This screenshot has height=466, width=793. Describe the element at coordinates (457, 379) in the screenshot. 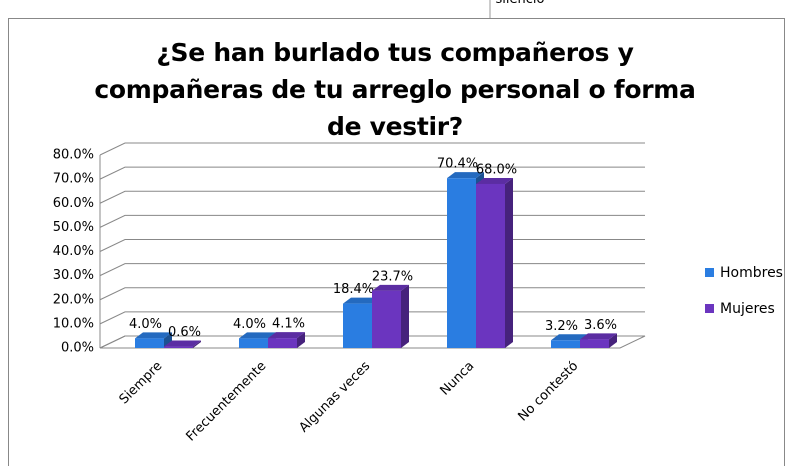

I see `x-tick-label: Nunca` at that location.